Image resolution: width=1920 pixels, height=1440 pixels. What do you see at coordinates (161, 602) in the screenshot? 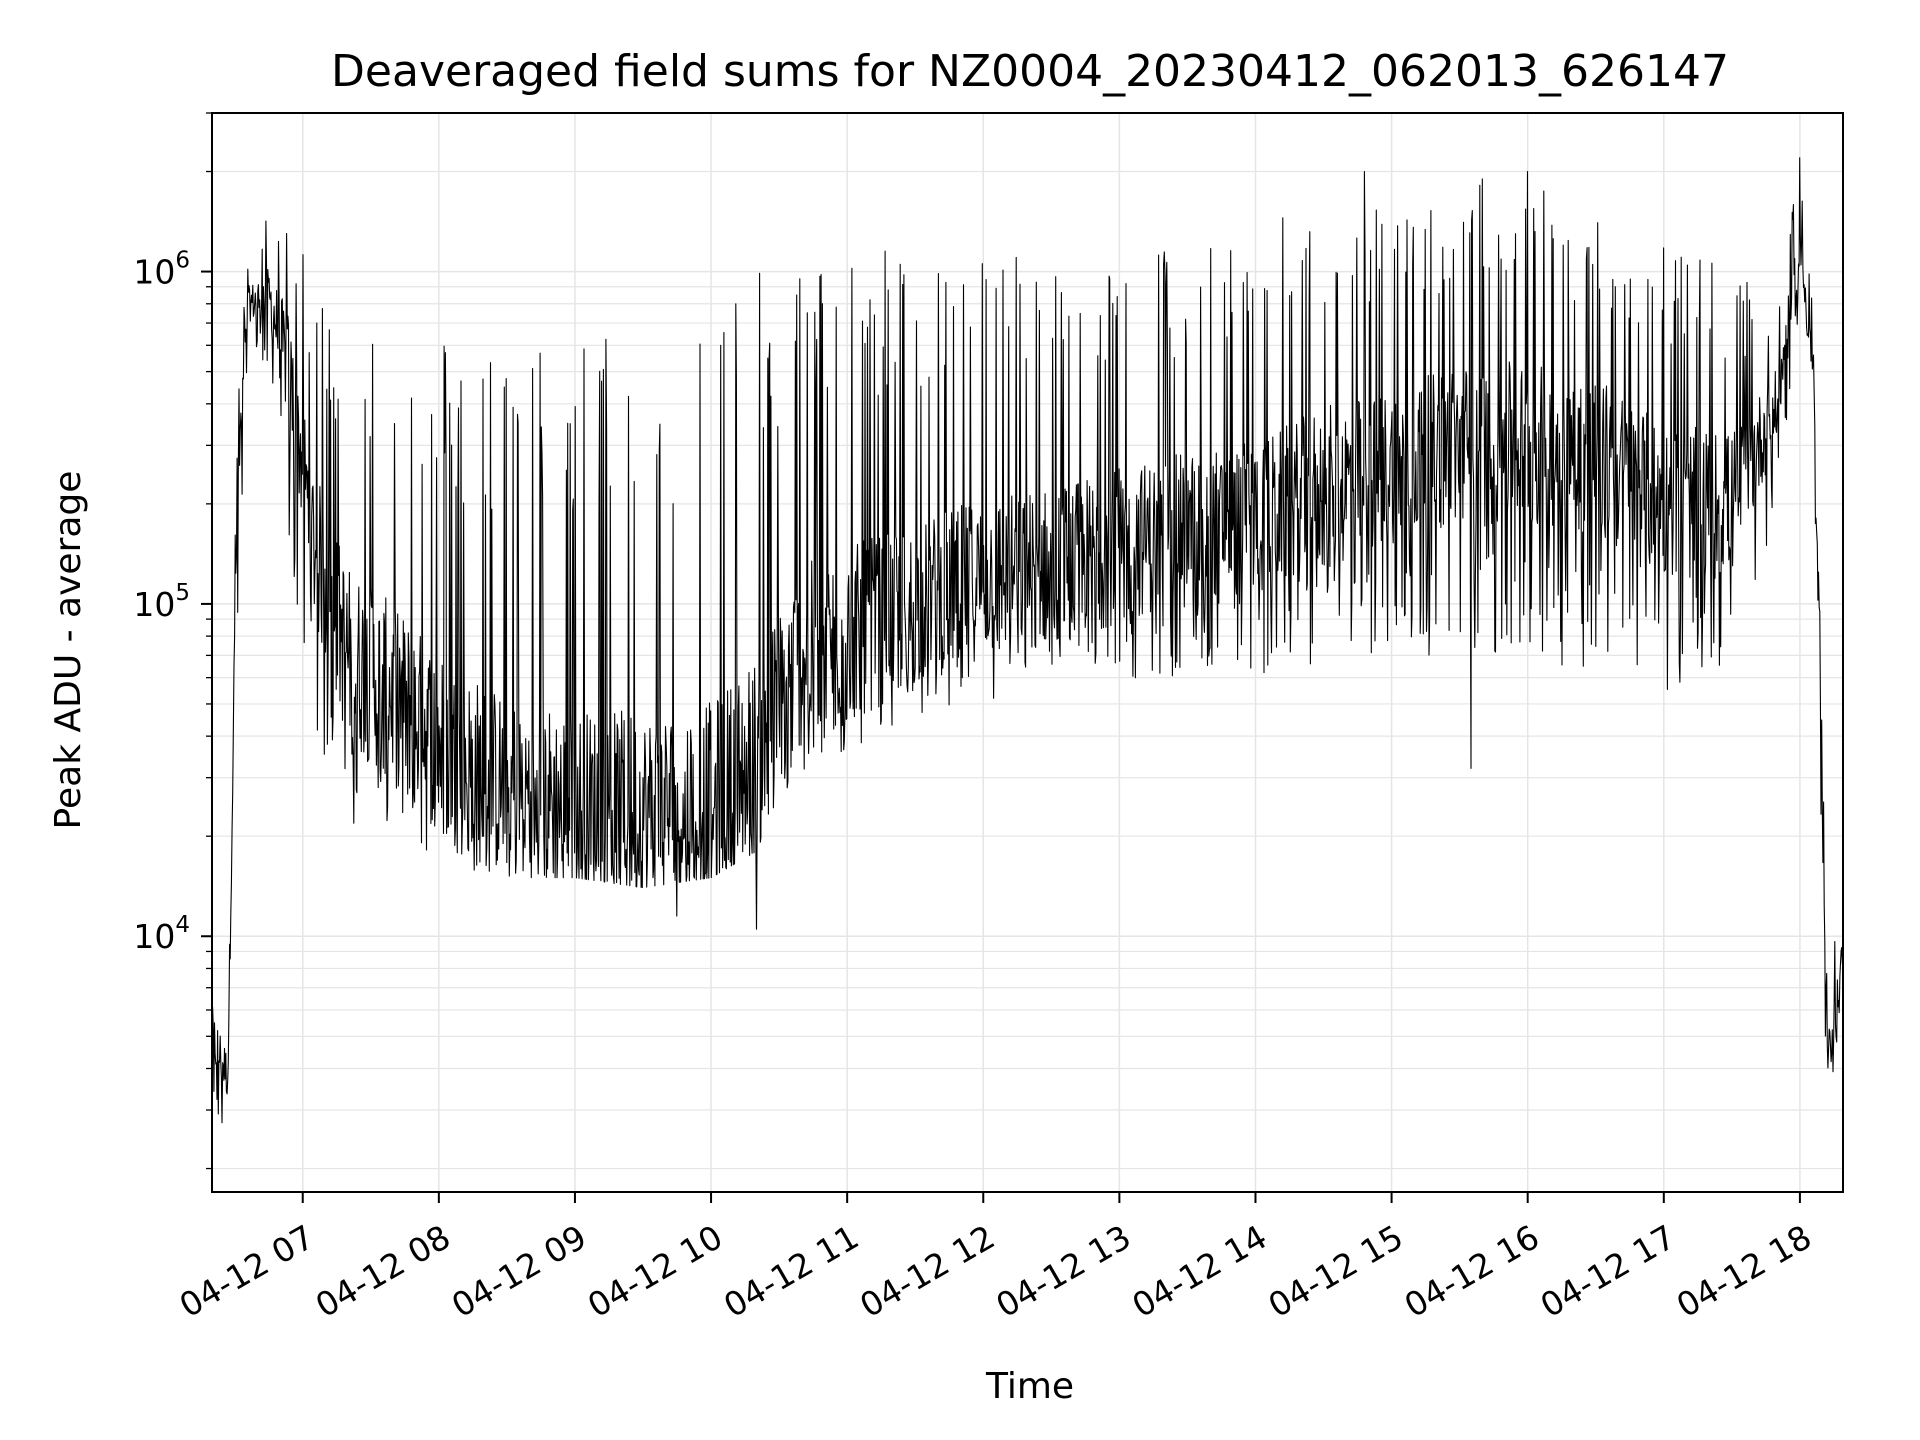
I see `y-tick-label: 10⁵` at bounding box center [161, 602].